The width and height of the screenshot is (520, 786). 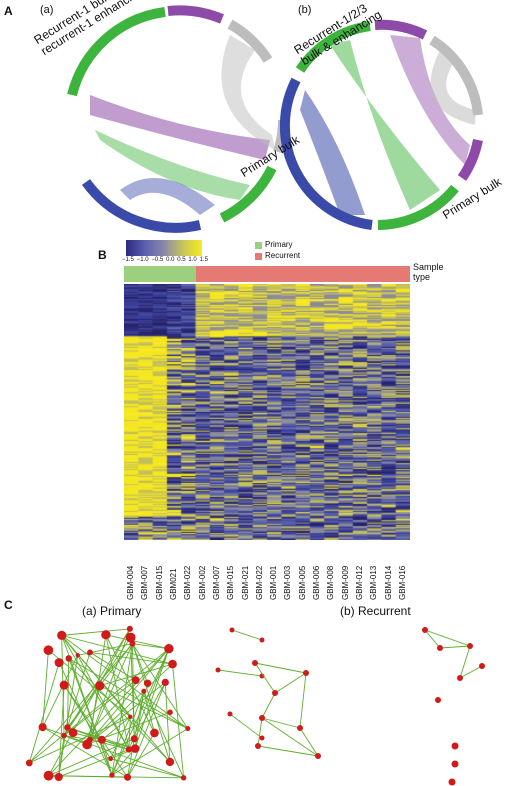 What do you see at coordinates (181, 260) in the screenshot?
I see `colorbar-tick: 0.5` at bounding box center [181, 260].